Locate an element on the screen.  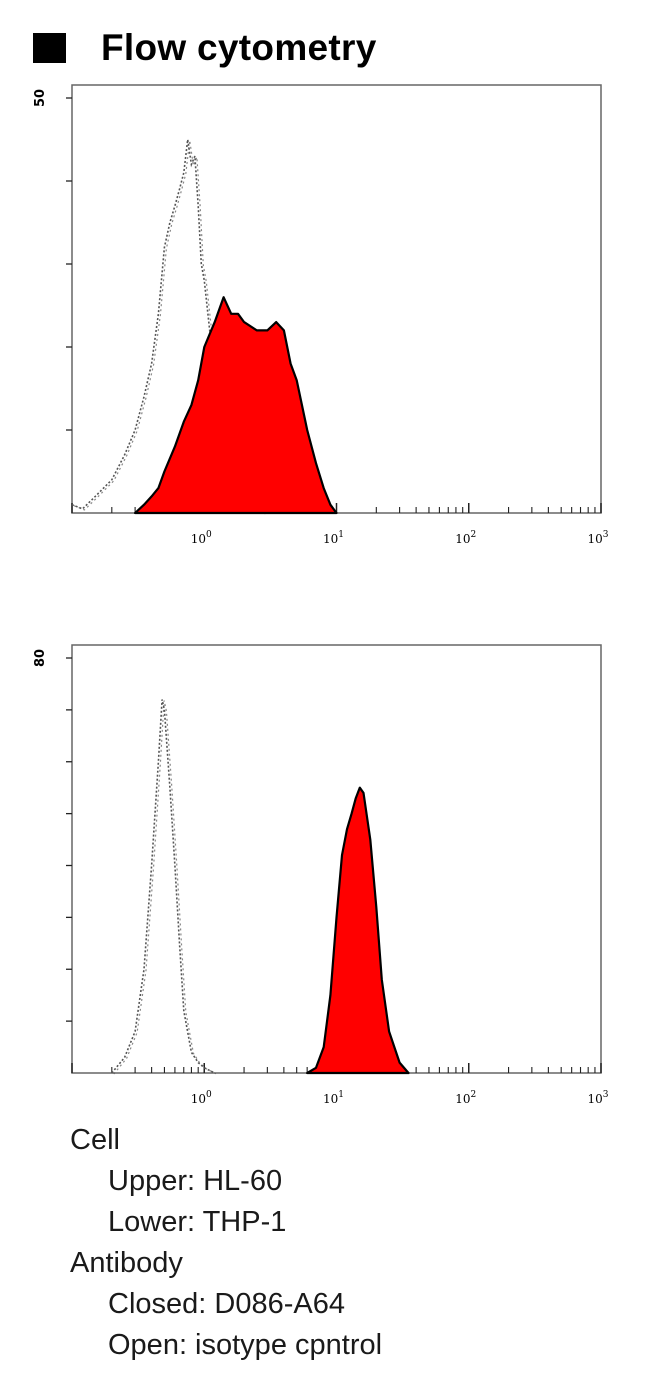
bullet-square-icon is located at coordinates (49, 48).